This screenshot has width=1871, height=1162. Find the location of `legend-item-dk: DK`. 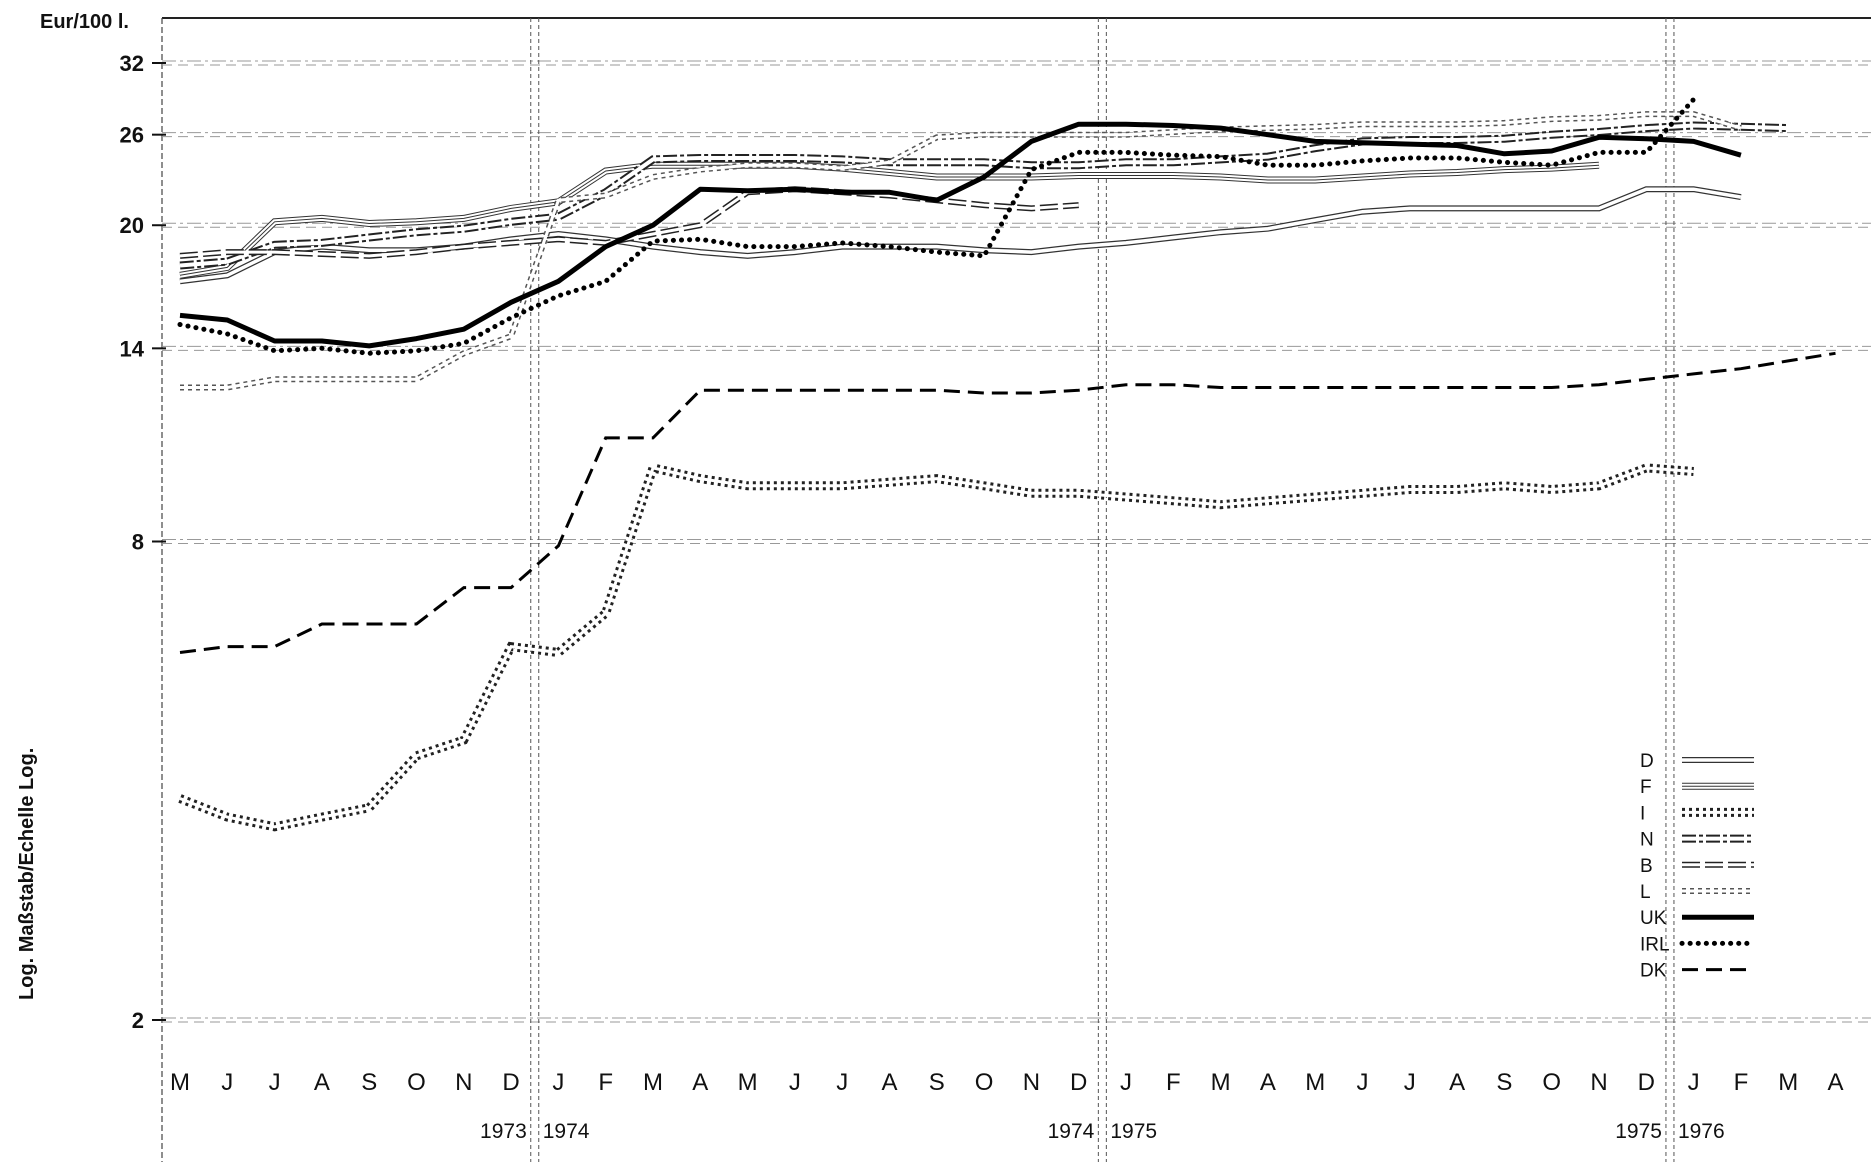

legend-item-dk: DK is located at coordinates (1697, 971).